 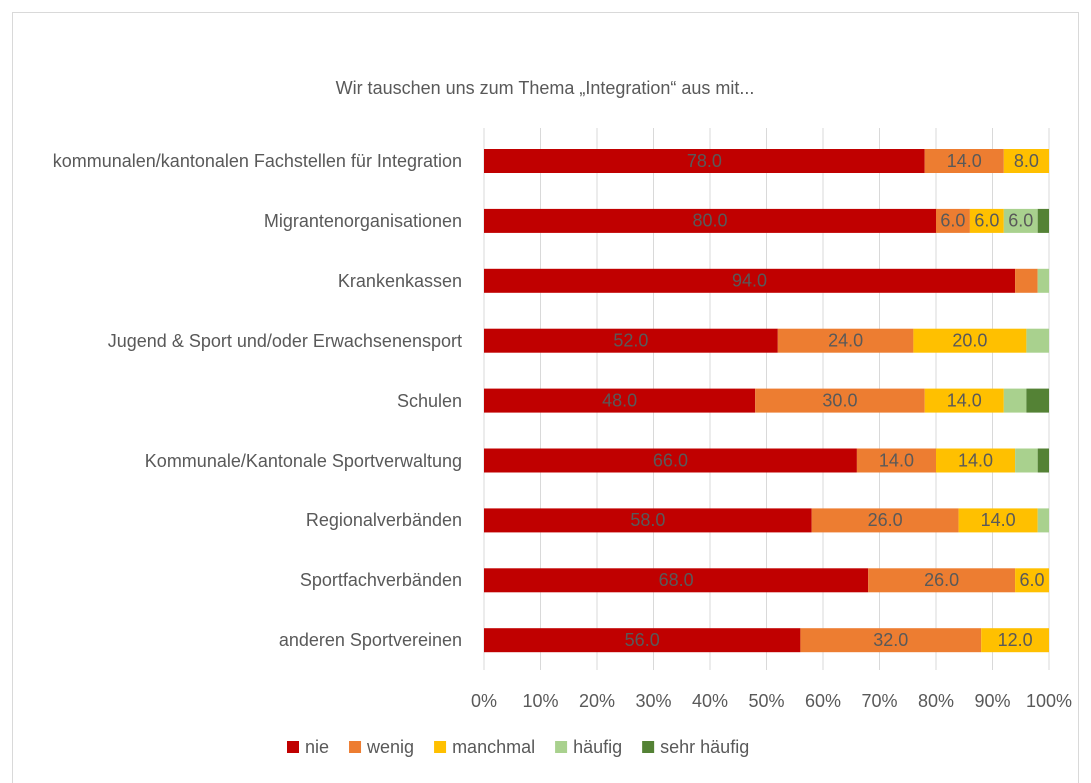 I want to click on data-label: 56.0, so click(x=642, y=640).